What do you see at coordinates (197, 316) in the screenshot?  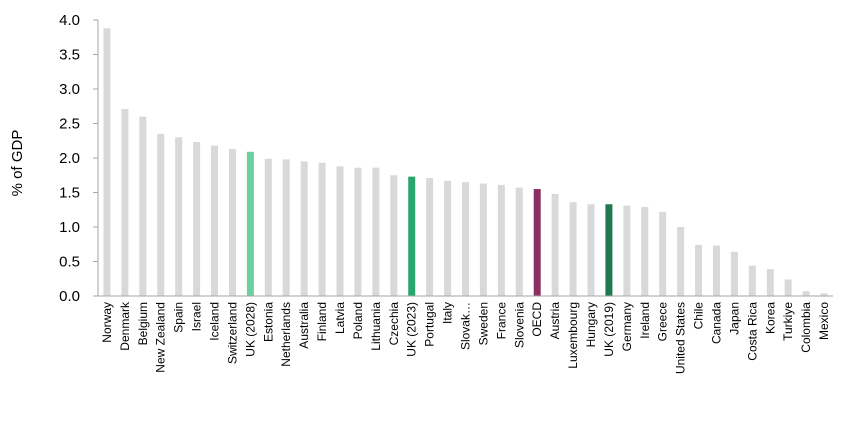 I see `x-tick-label: Israel` at bounding box center [197, 316].